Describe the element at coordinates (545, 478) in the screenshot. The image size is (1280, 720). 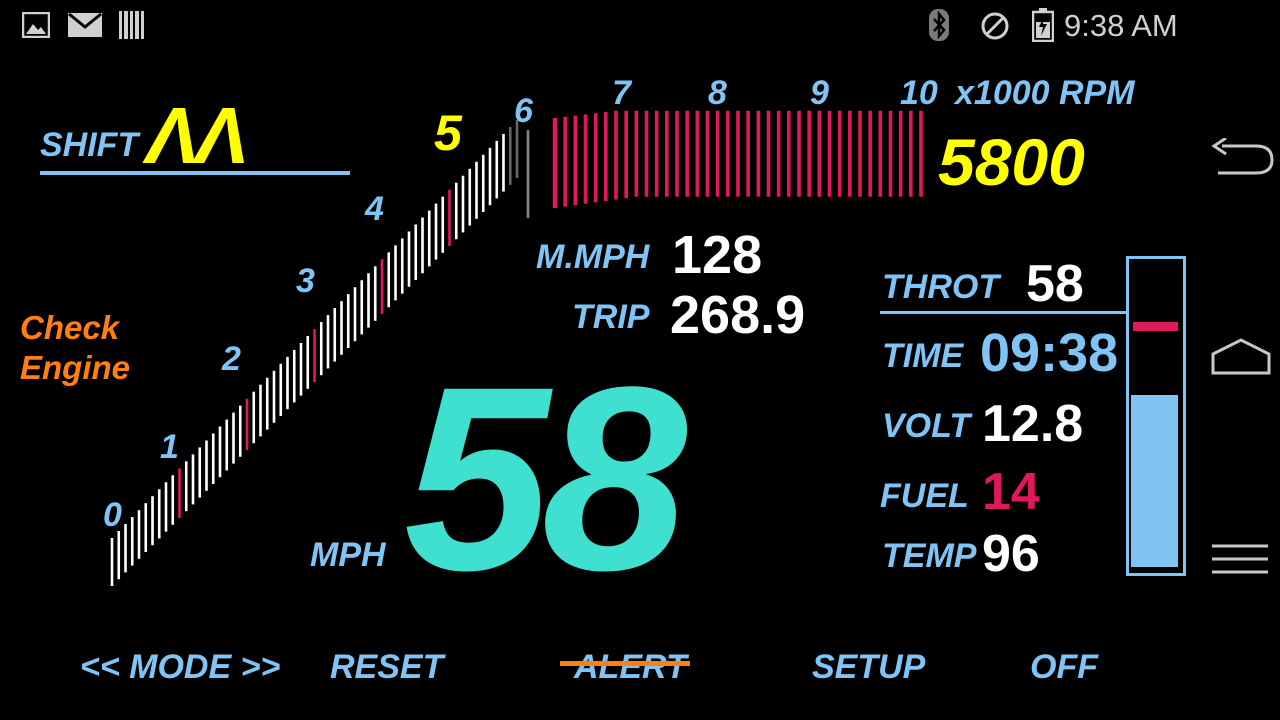
I see `speed-value: 58` at that location.